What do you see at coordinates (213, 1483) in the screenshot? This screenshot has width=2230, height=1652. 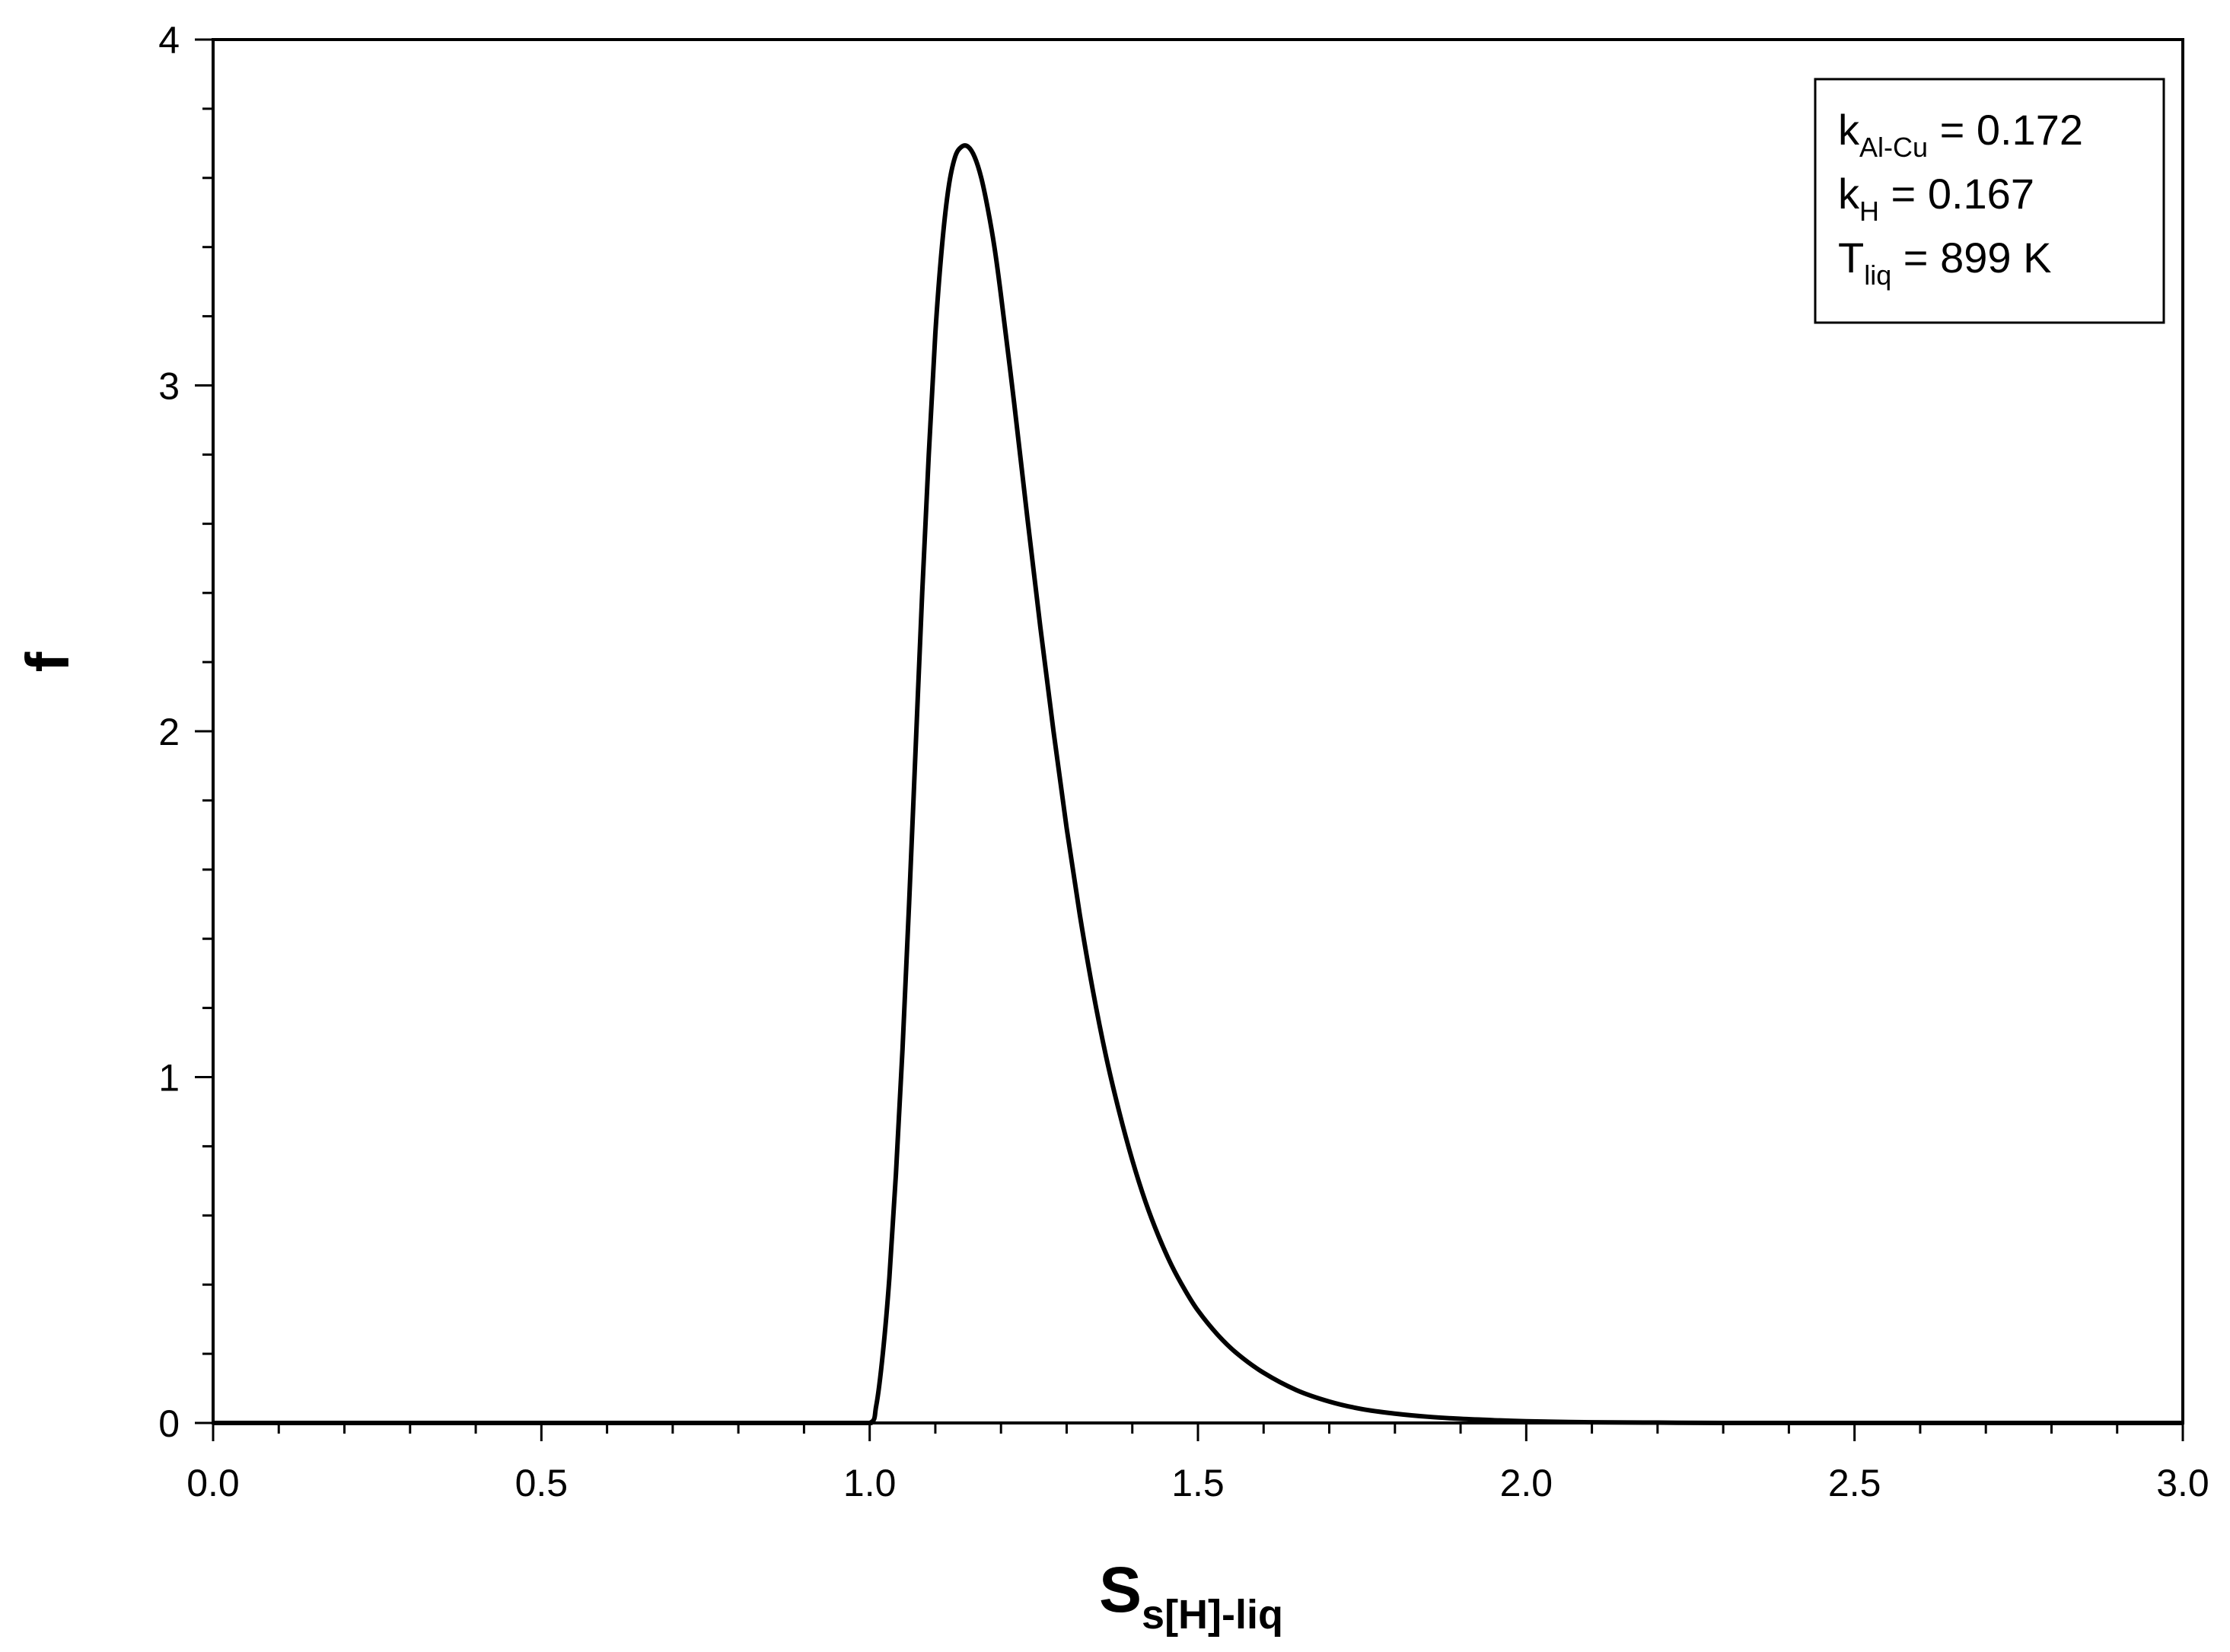 I see `x-tick-label: 0.0` at bounding box center [213, 1483].